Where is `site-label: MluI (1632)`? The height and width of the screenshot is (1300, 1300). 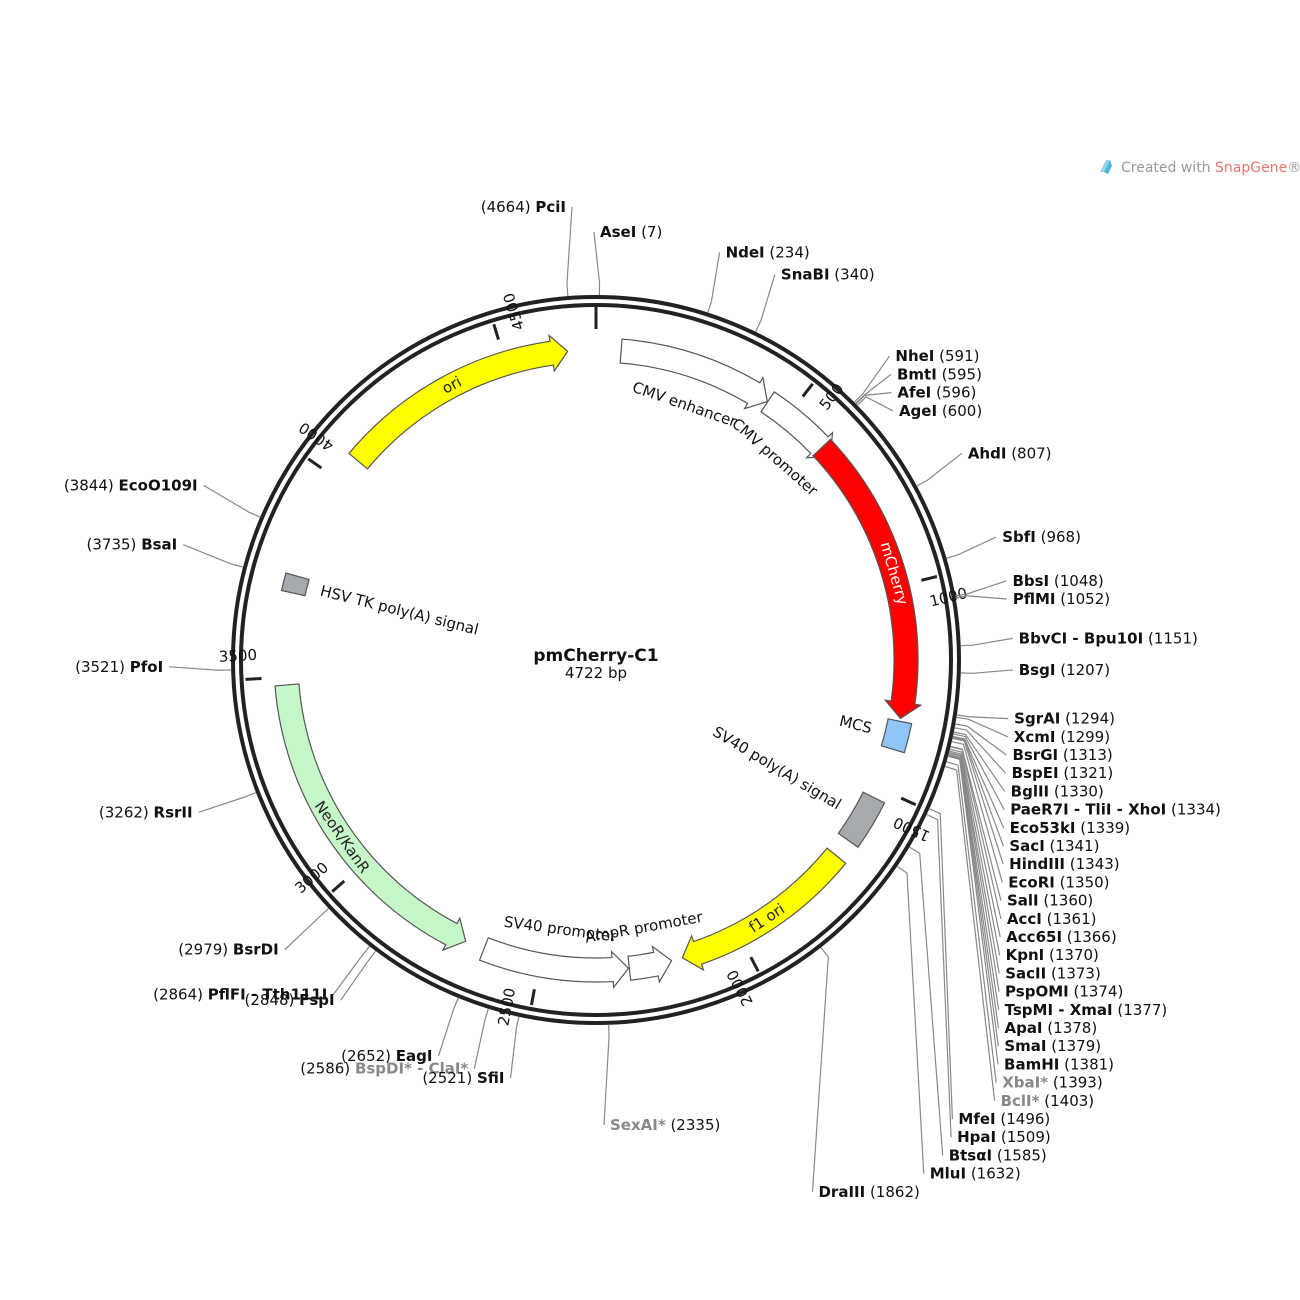 site-label: MluI (1632) is located at coordinates (975, 1174).